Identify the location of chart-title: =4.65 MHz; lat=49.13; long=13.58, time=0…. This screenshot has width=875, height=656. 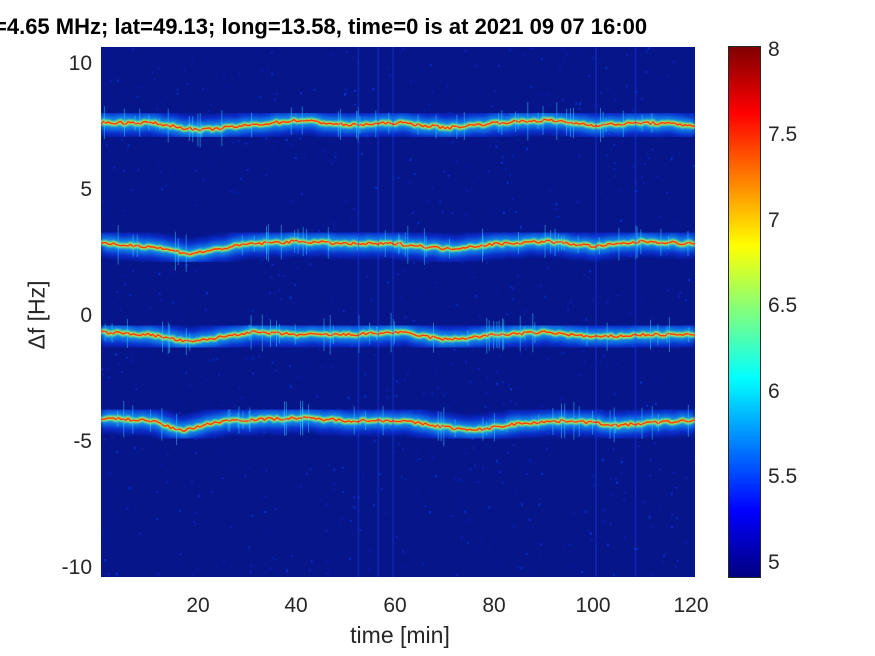
(324, 26).